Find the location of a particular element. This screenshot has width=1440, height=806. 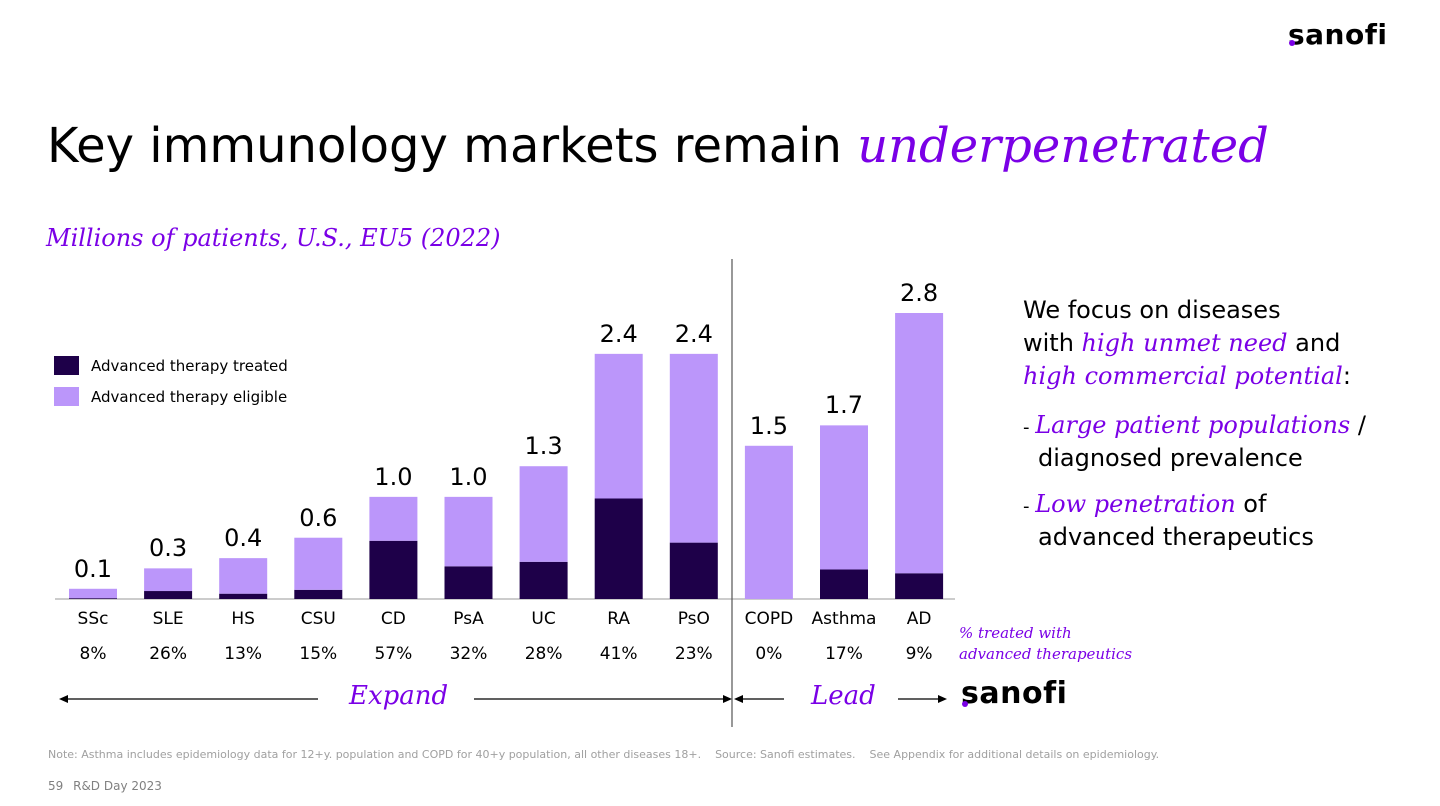

category-label-pso: PsO is located at coordinates (693, 619).